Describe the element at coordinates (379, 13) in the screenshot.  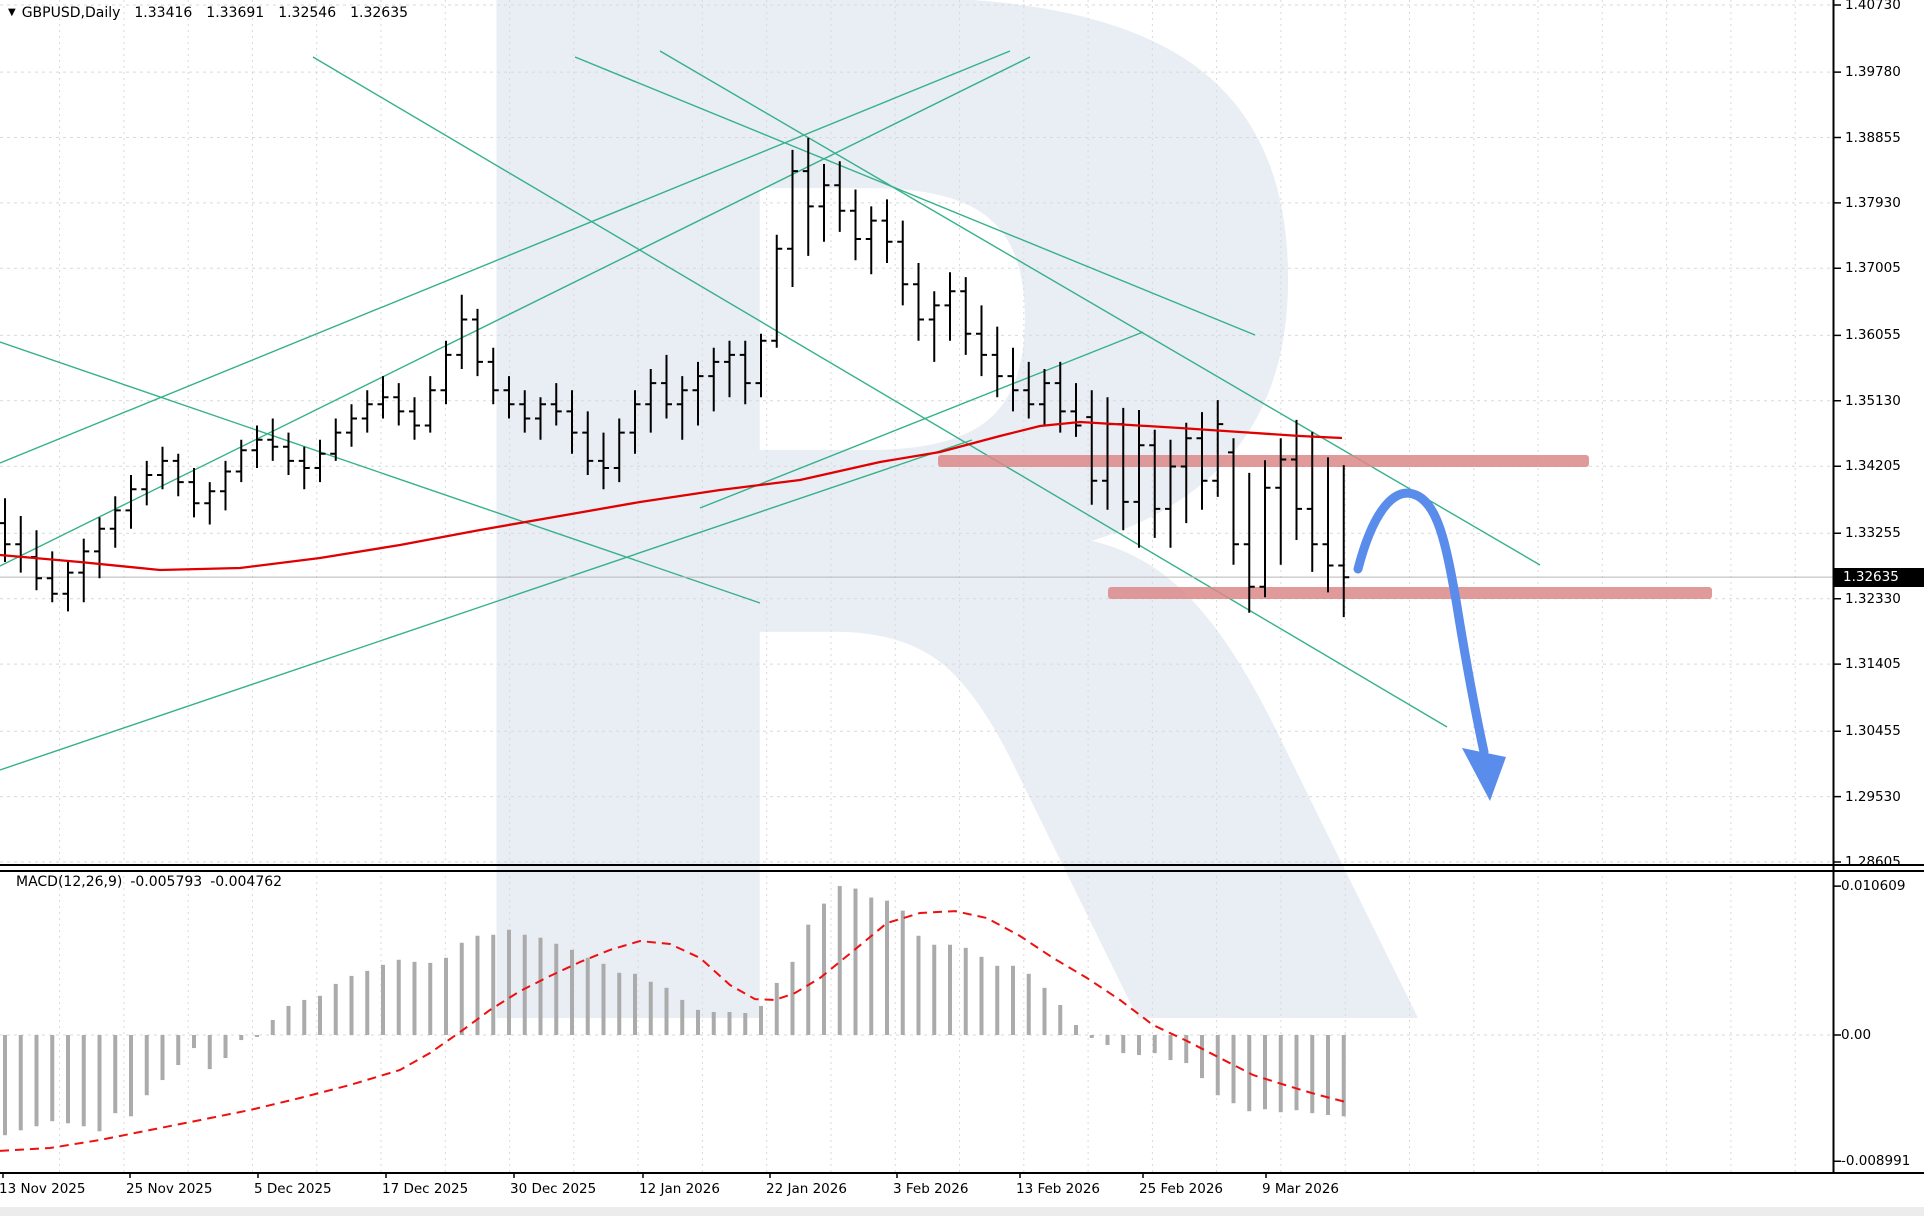
I see `ohlc-close: 1.32635` at that location.